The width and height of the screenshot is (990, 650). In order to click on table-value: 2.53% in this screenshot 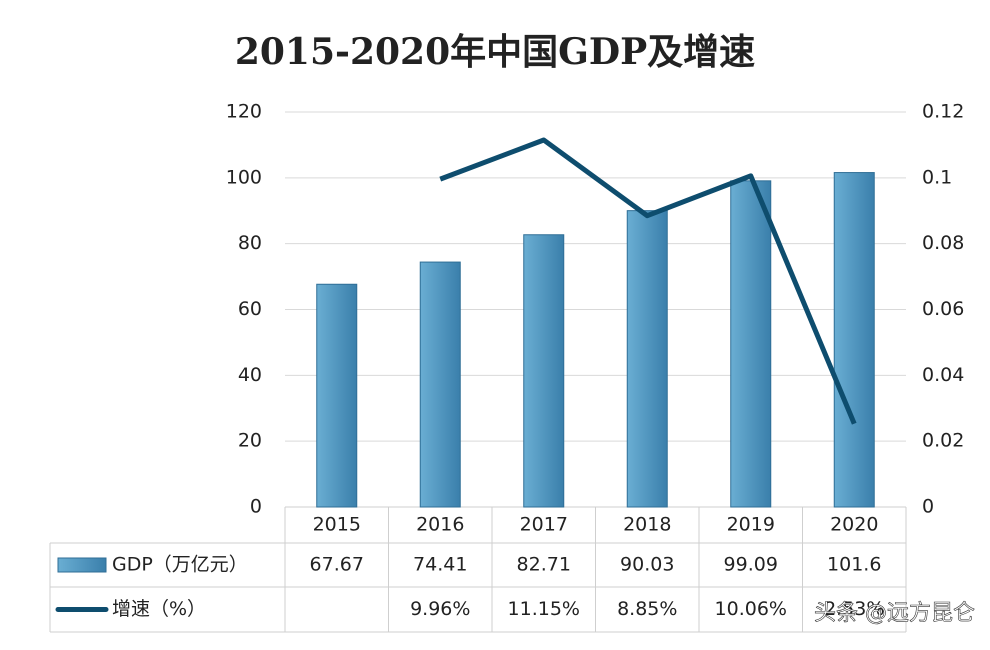, I will do `click(854, 609)`.